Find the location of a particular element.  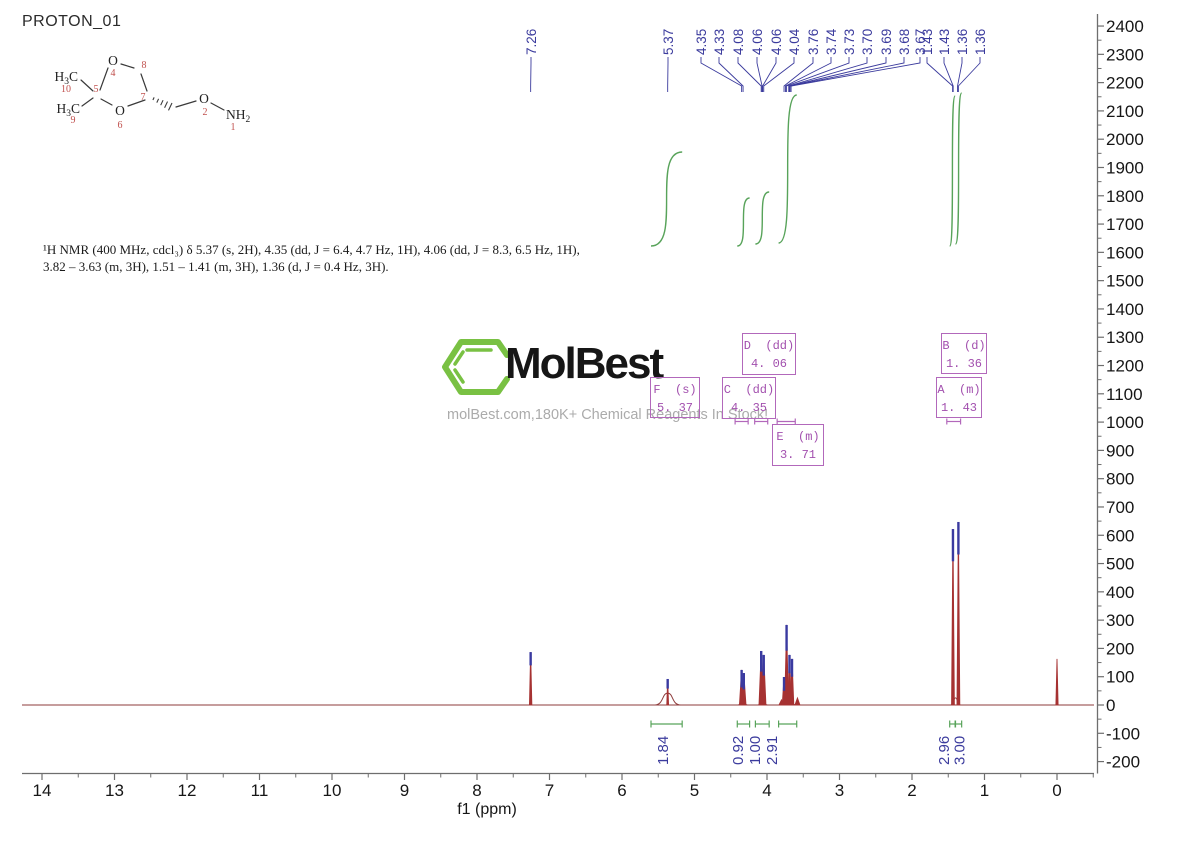

x-tick-label: 1 is located at coordinates (984, 790).